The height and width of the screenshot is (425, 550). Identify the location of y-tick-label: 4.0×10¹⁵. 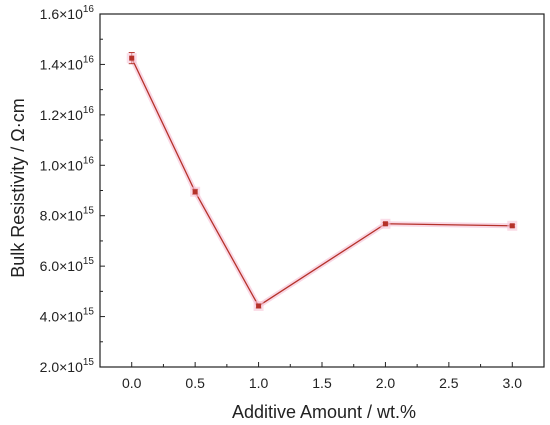
(67, 316).